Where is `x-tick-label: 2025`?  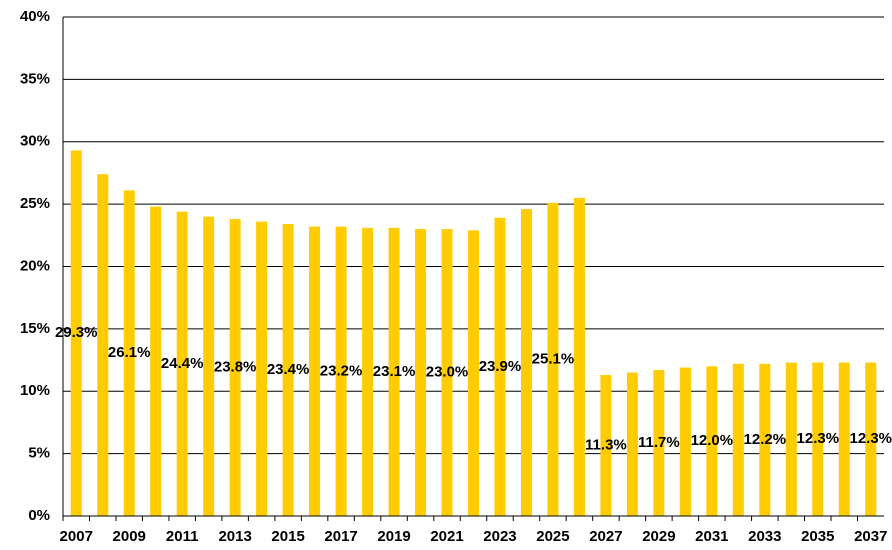
x-tick-label: 2025 is located at coordinates (552, 536).